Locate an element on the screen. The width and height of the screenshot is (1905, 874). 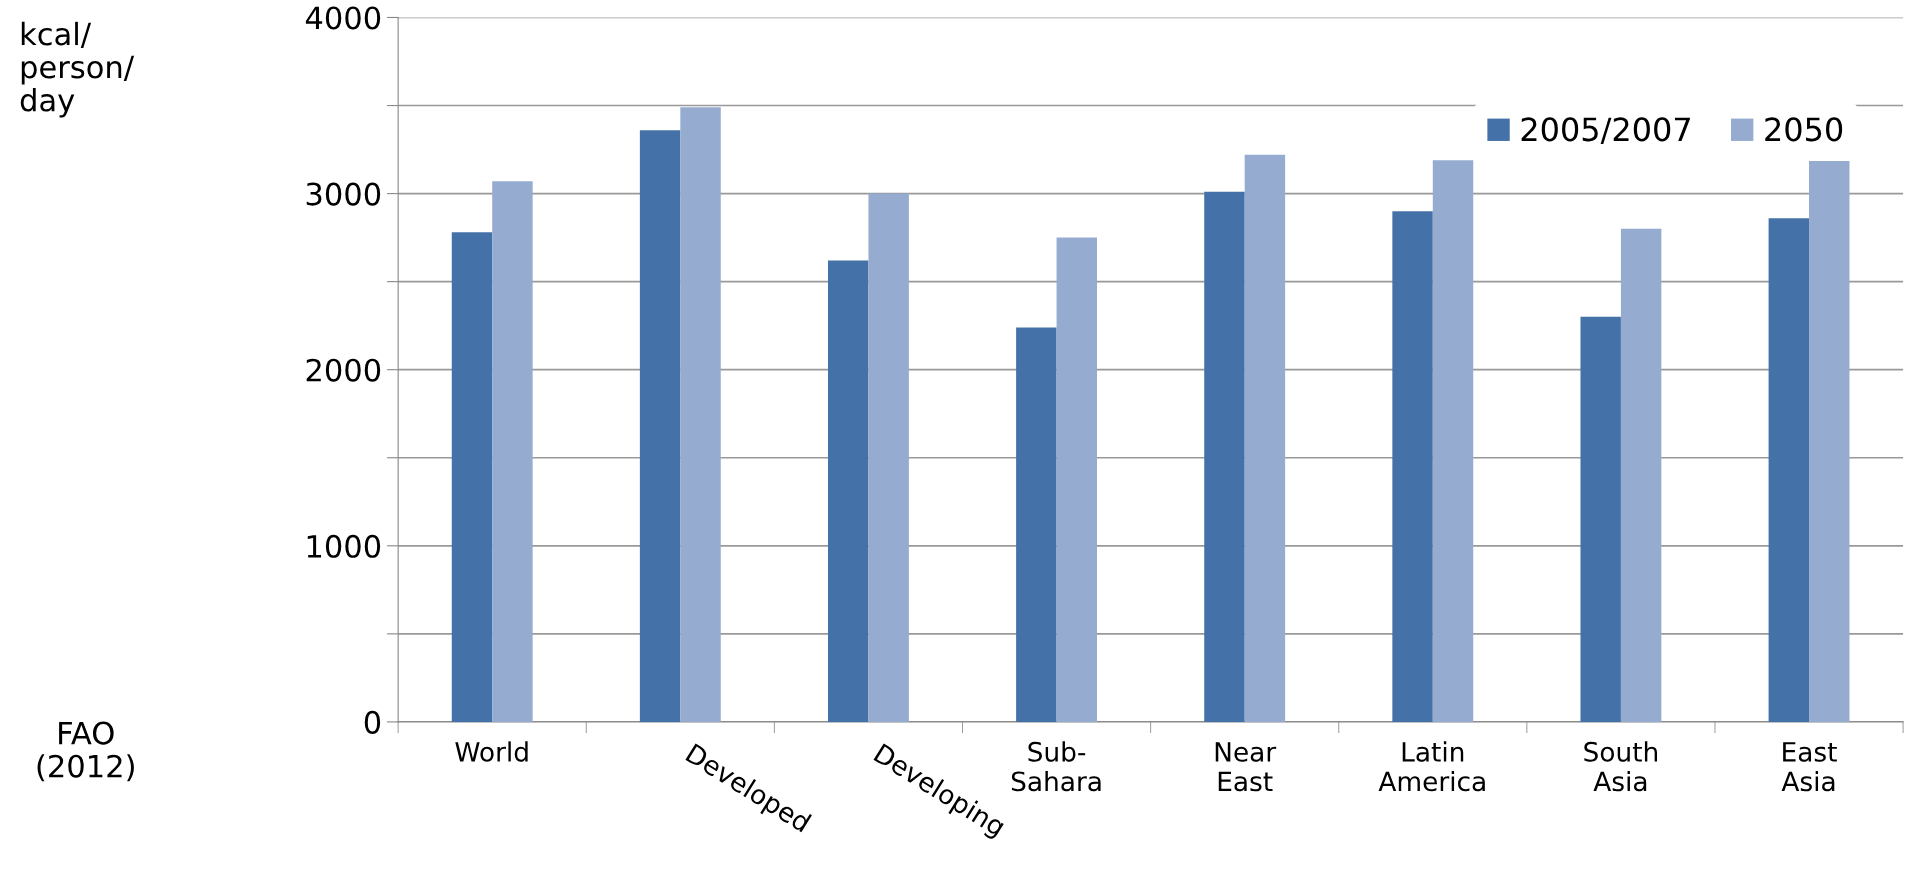
y-tick-label: 0 is located at coordinates (372, 722).